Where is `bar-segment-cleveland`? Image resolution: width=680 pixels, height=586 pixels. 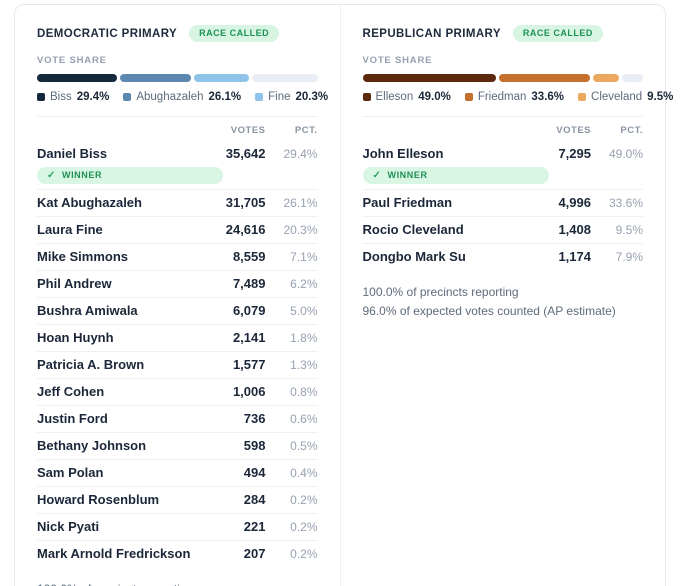 bar-segment-cleveland is located at coordinates (605, 78).